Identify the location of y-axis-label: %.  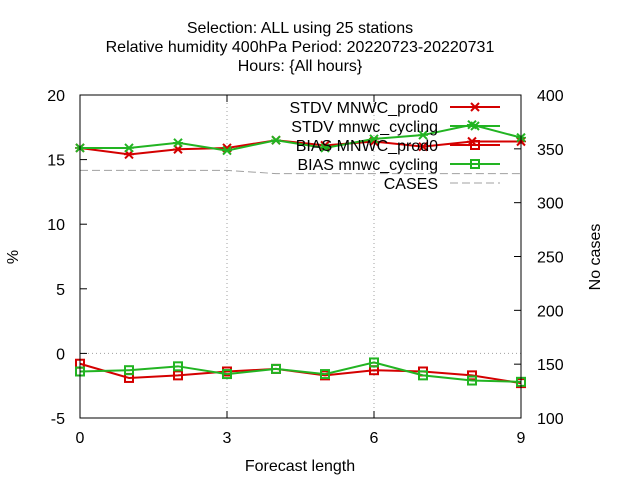
(13, 257).